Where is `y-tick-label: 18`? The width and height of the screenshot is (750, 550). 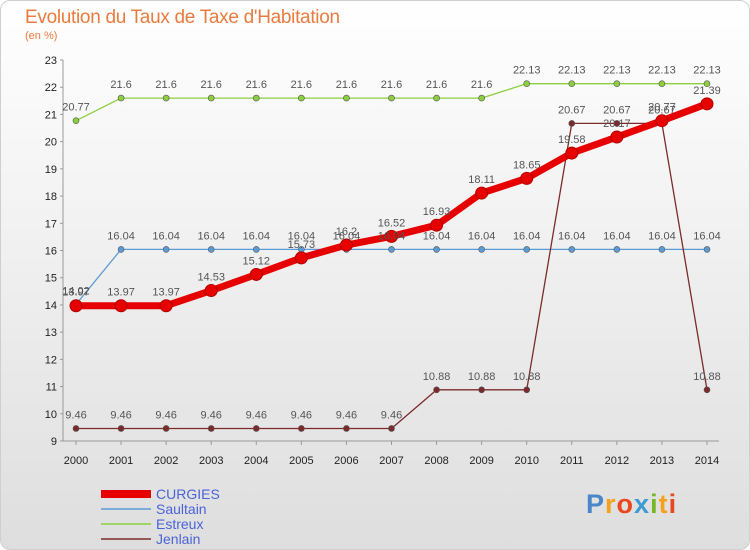 y-tick-label: 18 is located at coordinates (51, 197).